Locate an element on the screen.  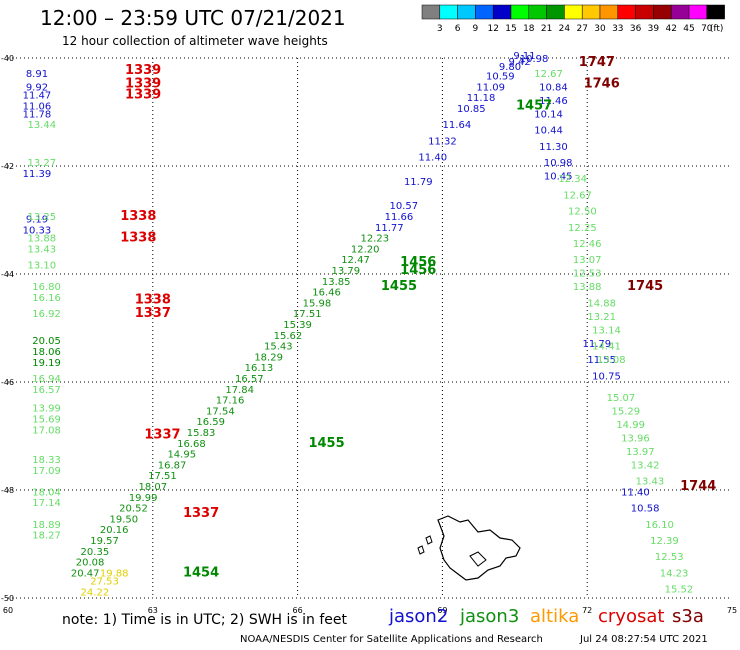
wave-height-label: 8.91 is located at coordinates (37, 74).